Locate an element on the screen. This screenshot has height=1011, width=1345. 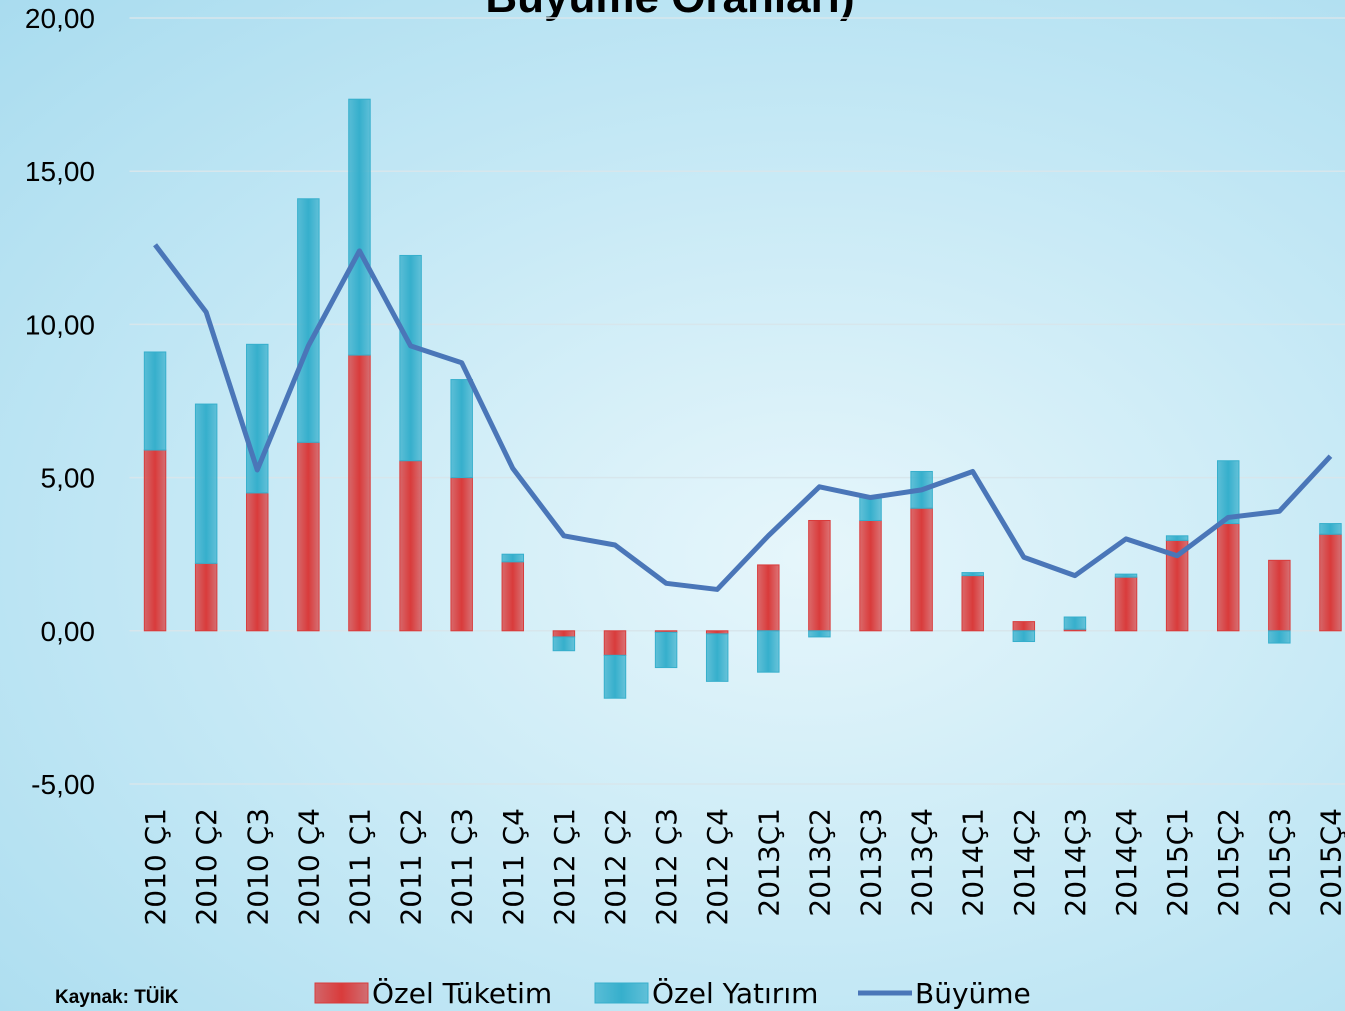
x-tick-label: 2010 Ç1 is located at coordinates (155, 867).